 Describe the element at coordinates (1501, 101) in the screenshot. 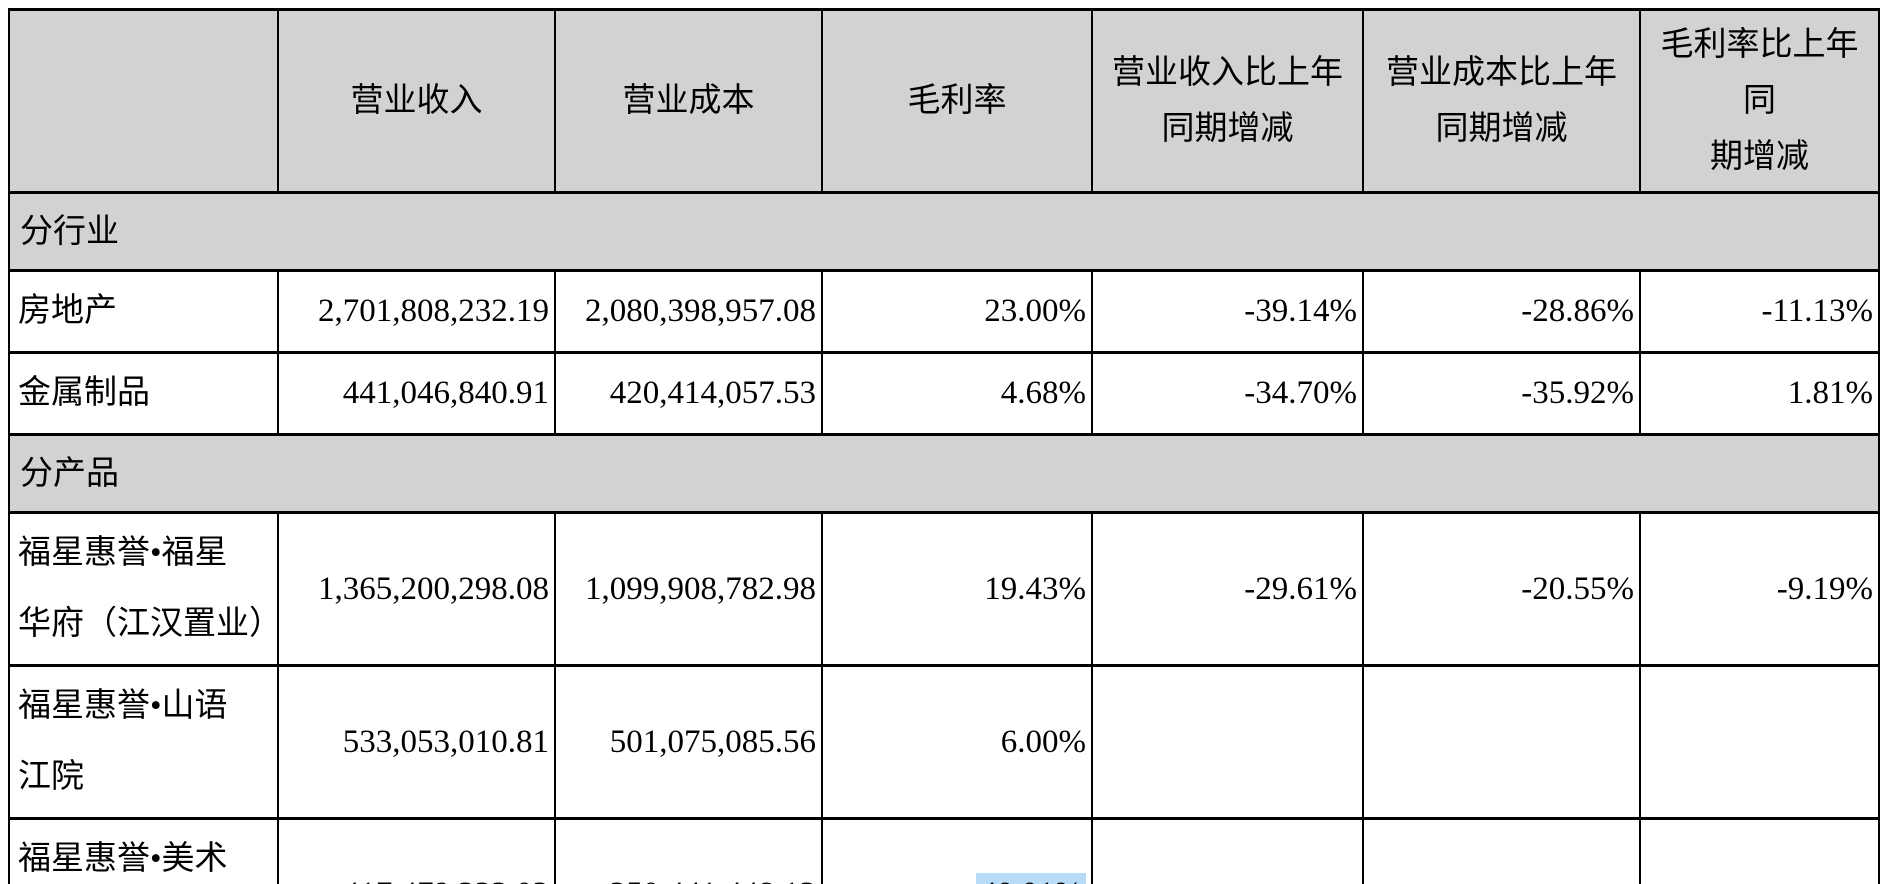

I see `header-cell-cost-yoy: 营业成本比上年 同期增减` at that location.